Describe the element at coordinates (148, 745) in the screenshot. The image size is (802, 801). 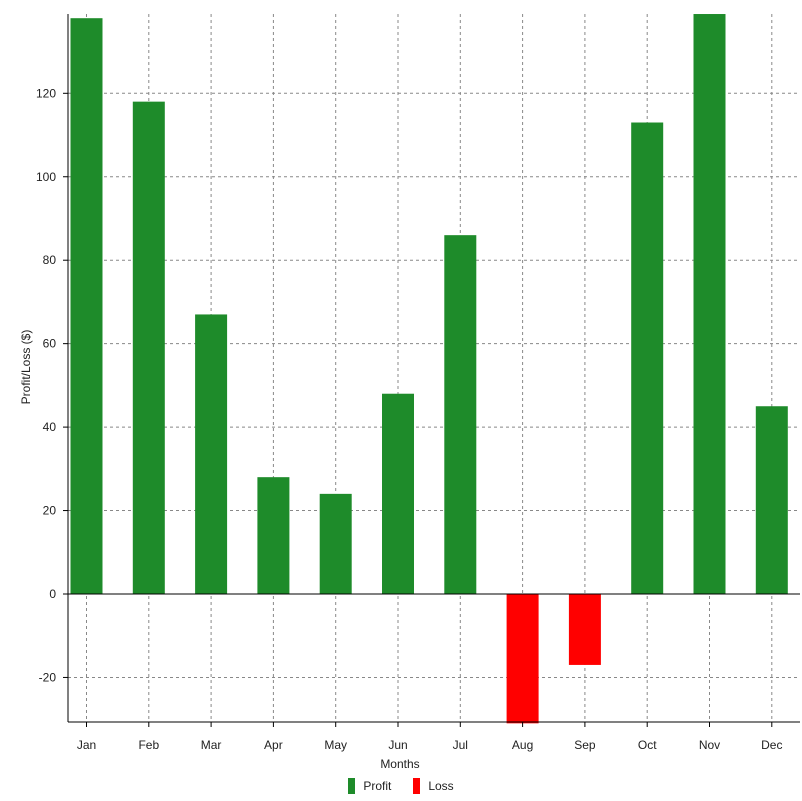
I see `x-tick-label-feb: Feb` at that location.